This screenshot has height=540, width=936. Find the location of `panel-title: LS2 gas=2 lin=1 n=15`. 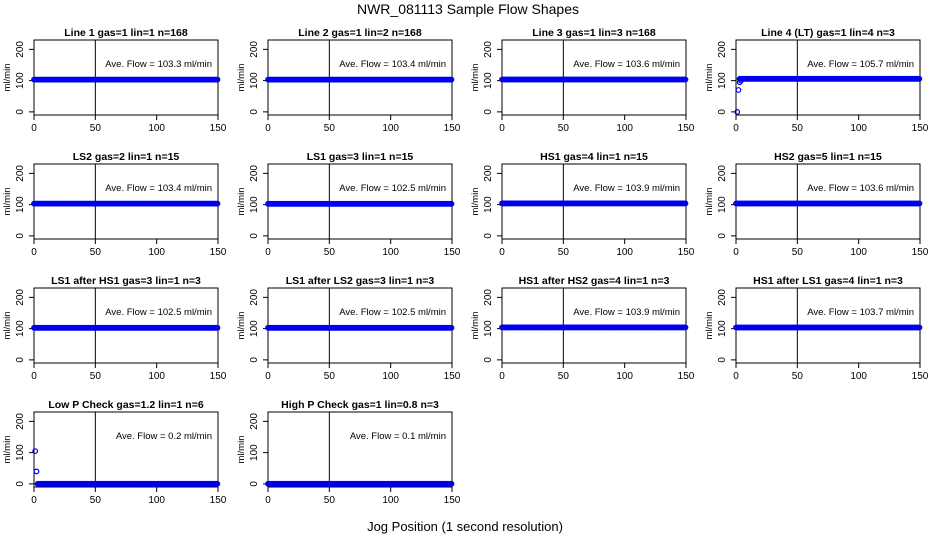

panel-title: LS2 gas=2 lin=1 n=15 is located at coordinates (126, 157).